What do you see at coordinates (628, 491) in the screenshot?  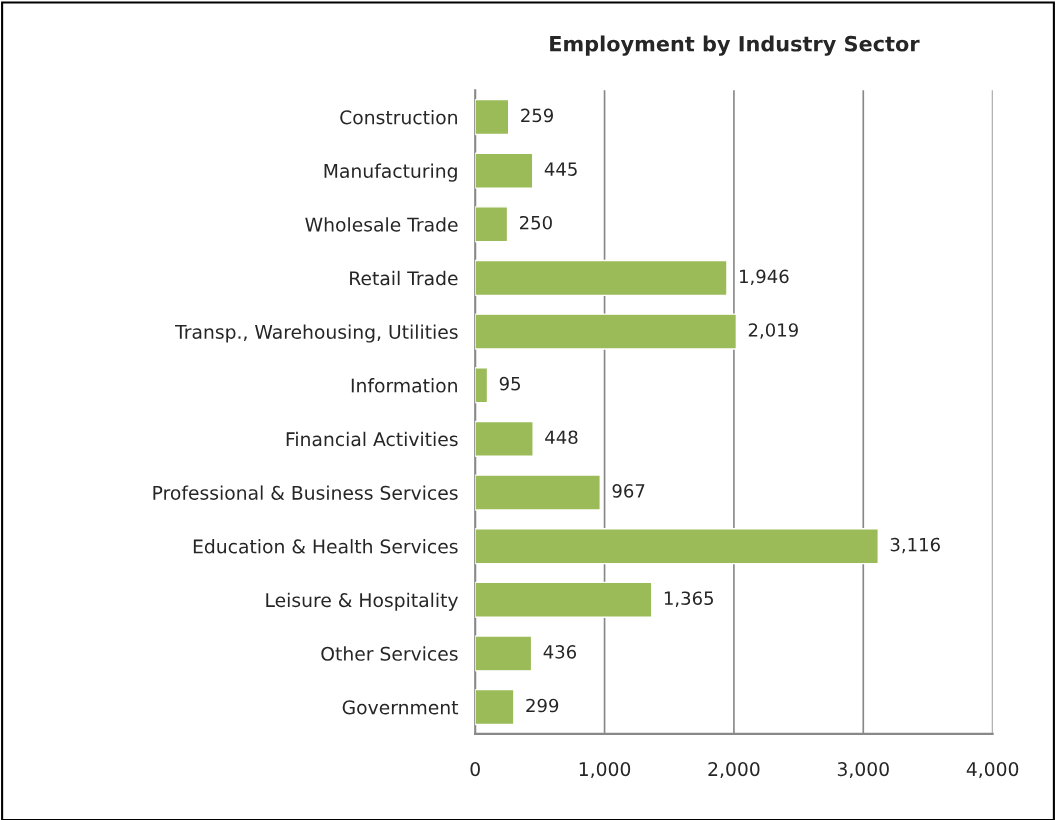 I see `data-label: 967` at bounding box center [628, 491].